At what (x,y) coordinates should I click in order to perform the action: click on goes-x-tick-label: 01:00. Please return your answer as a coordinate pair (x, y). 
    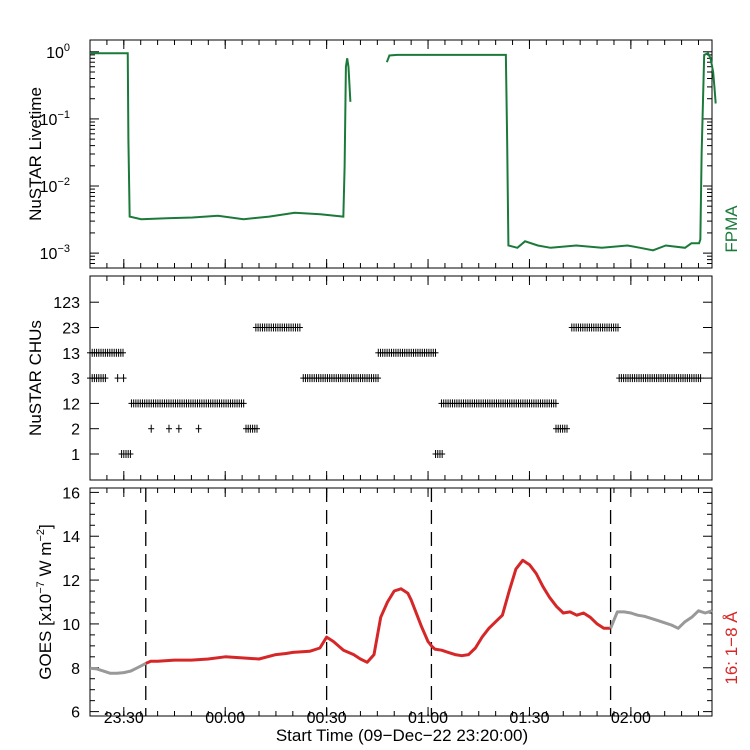
    Looking at the image, I should click on (428, 718).